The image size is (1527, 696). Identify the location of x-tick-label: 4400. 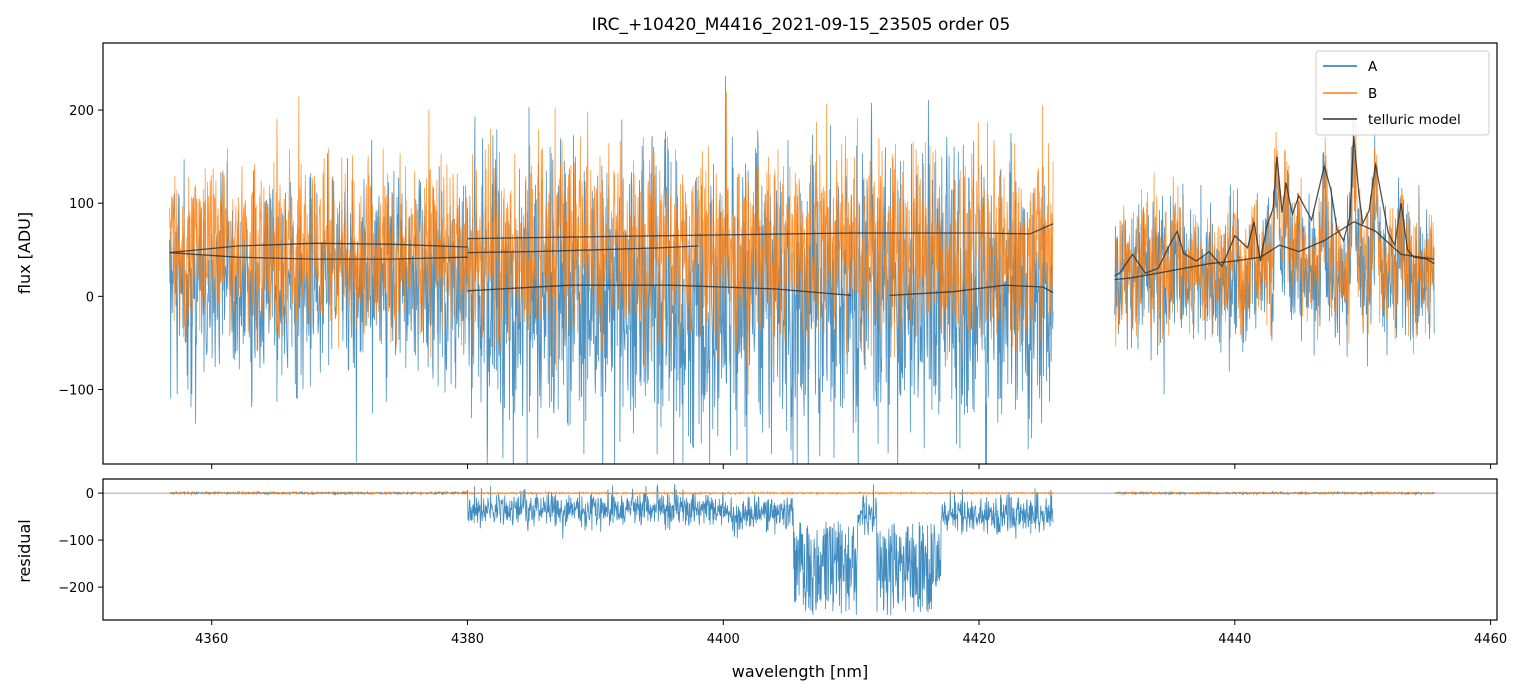
(723, 639).